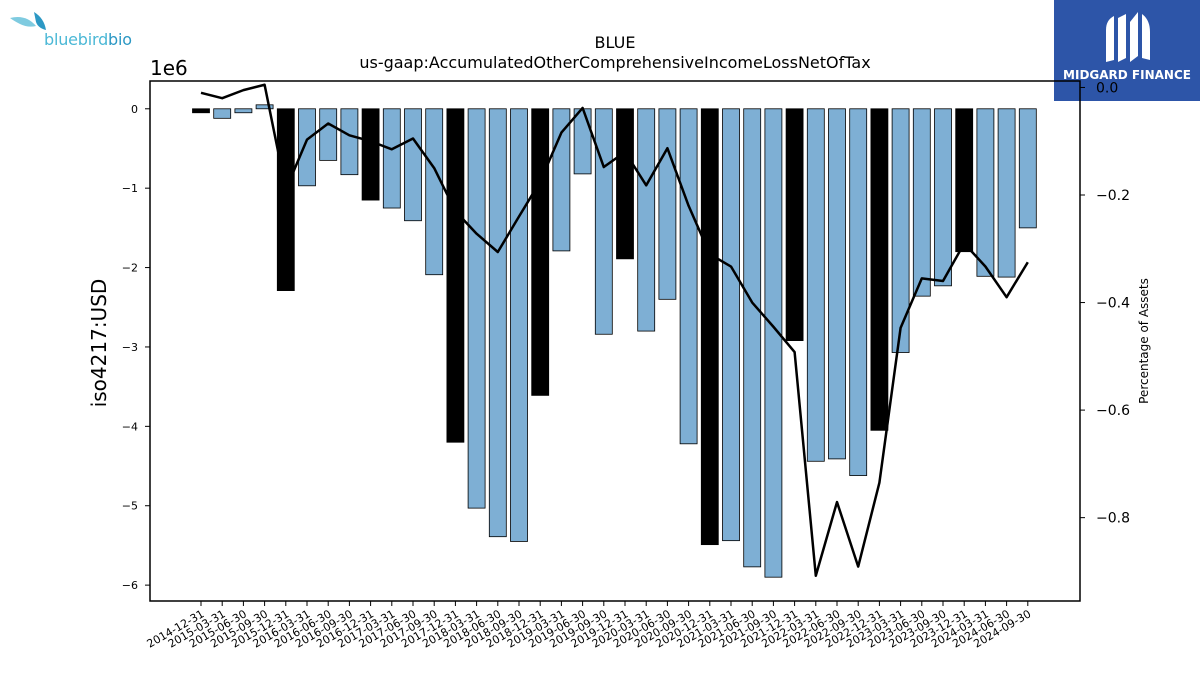  Describe the element at coordinates (134, 109) in the screenshot. I see `y-tick-label: 0` at that location.